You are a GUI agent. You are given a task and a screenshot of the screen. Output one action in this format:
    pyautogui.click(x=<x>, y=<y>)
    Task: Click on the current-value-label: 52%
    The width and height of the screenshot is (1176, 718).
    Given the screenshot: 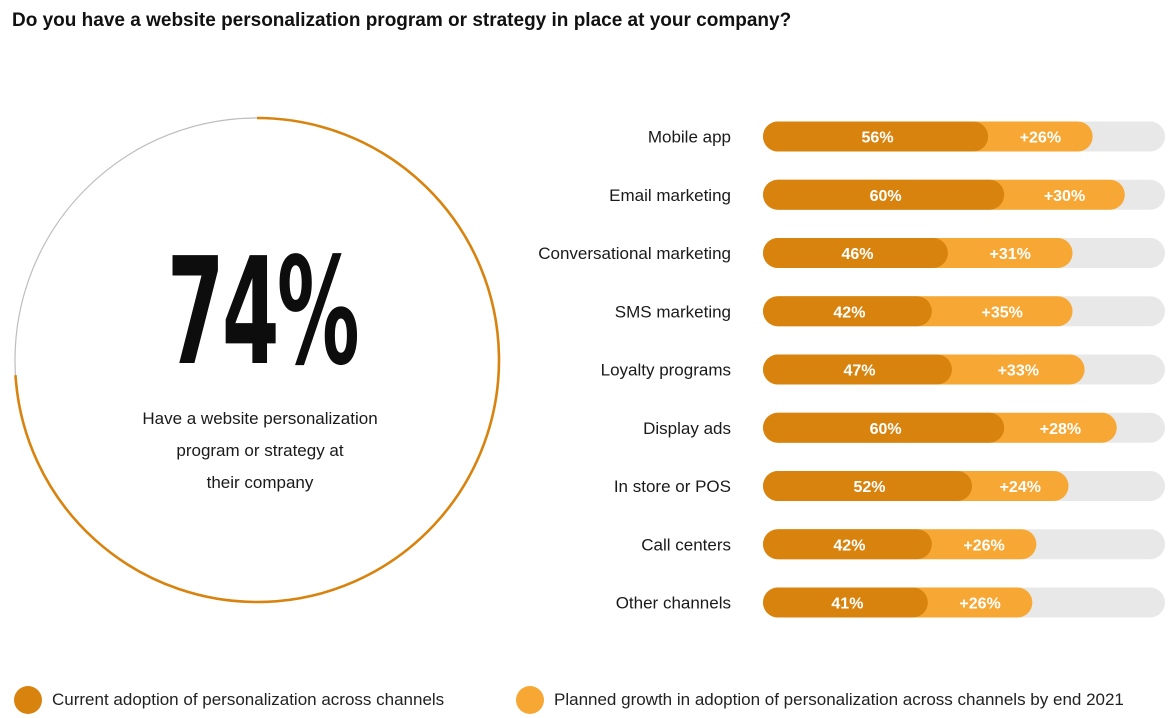 What is the action you would take?
    pyautogui.click(x=870, y=487)
    